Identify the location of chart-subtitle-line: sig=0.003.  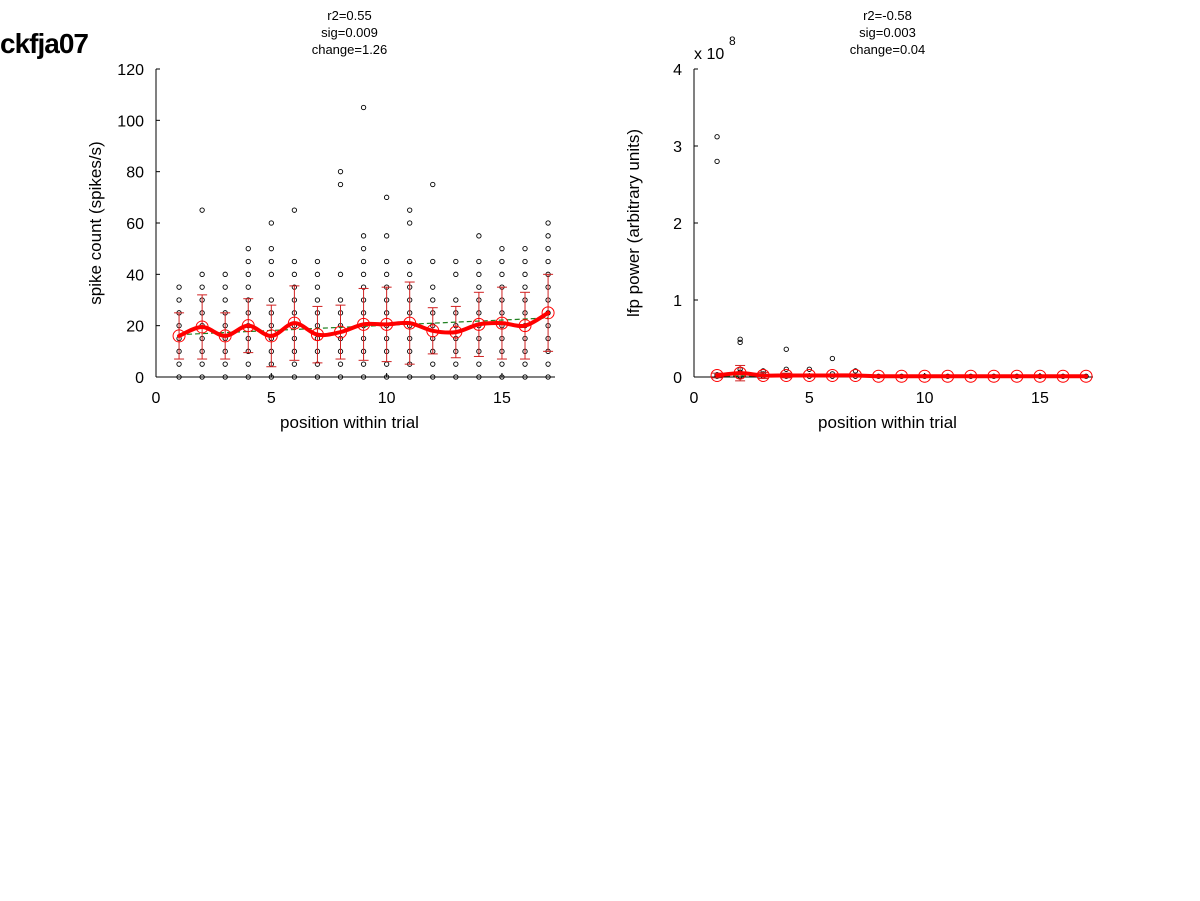
(887, 32).